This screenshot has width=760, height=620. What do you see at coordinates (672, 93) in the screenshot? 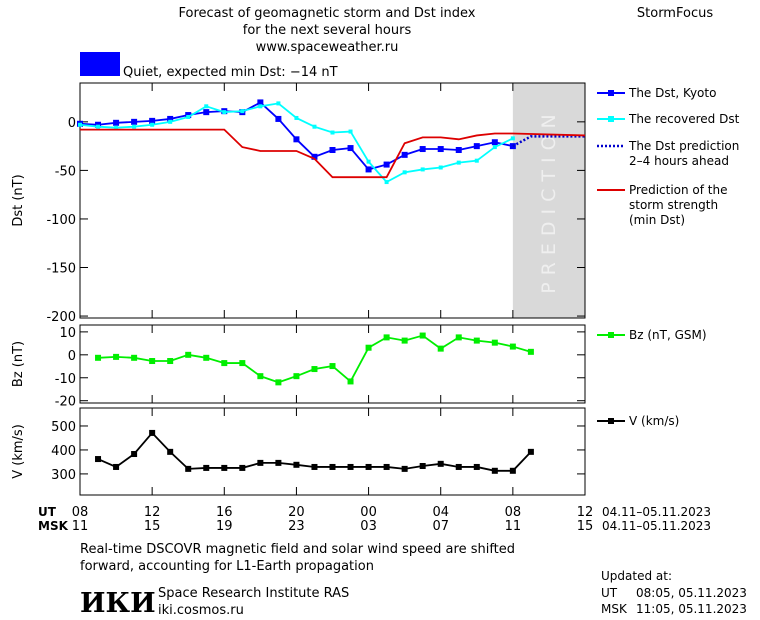
I see `legend-label: The Dst, Kyoto` at bounding box center [672, 93].